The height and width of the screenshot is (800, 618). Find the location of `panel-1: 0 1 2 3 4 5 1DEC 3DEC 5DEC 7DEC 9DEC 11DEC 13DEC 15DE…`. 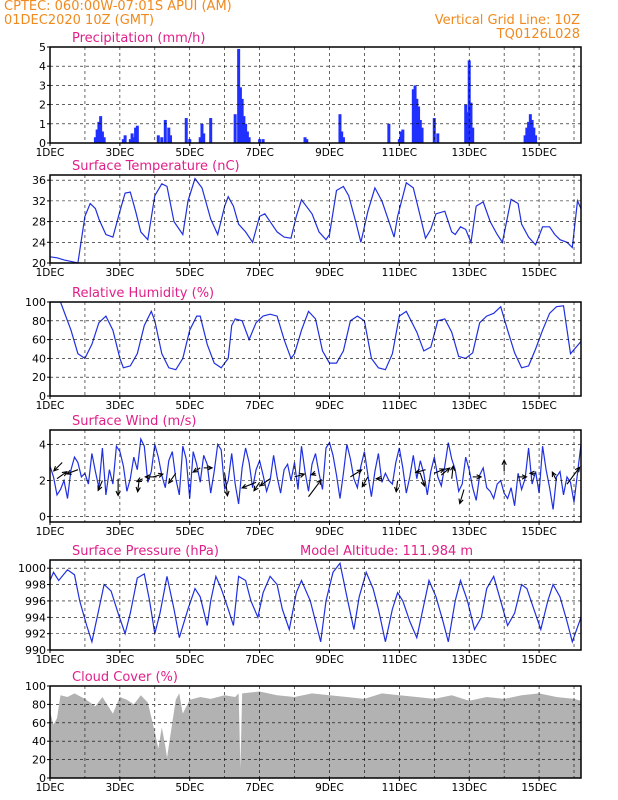

panel-1: 0 1 2 3 4 5 1DEC 3DEC 5DEC 7DEC 9DEC 11DEC 13DEC 15DE… is located at coordinates (309, 95).